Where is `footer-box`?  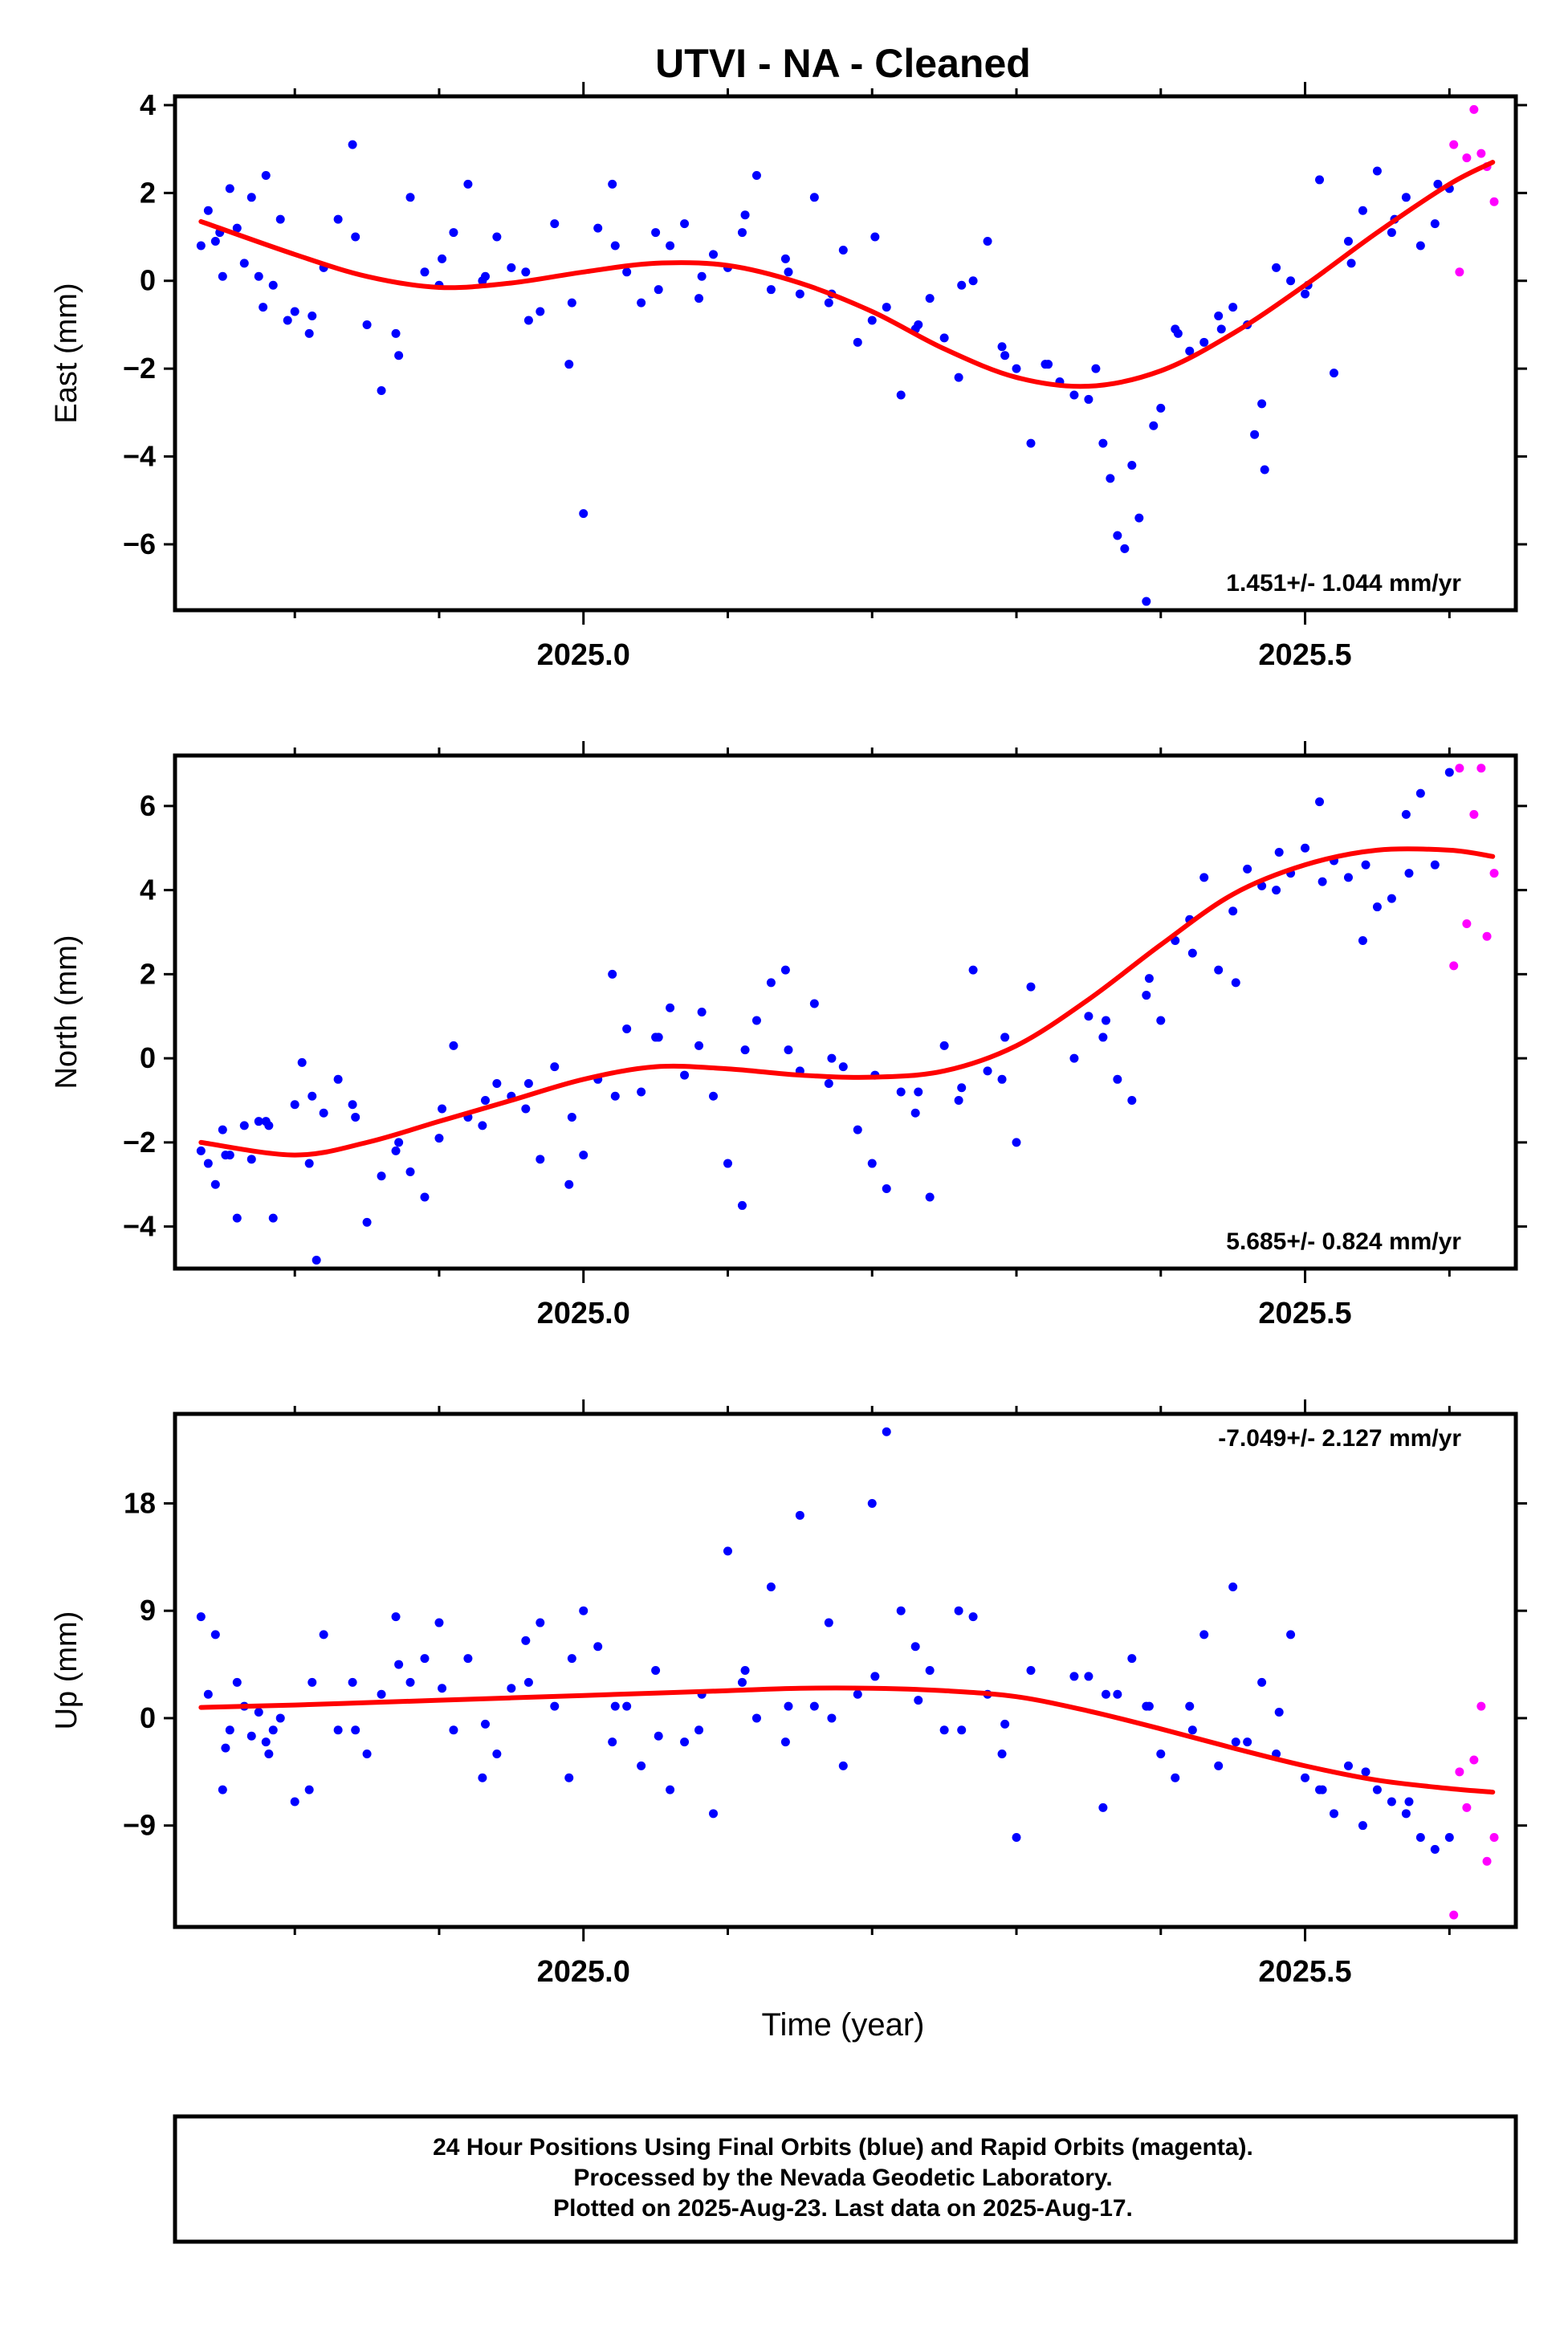 footer-box is located at coordinates (845, 2179).